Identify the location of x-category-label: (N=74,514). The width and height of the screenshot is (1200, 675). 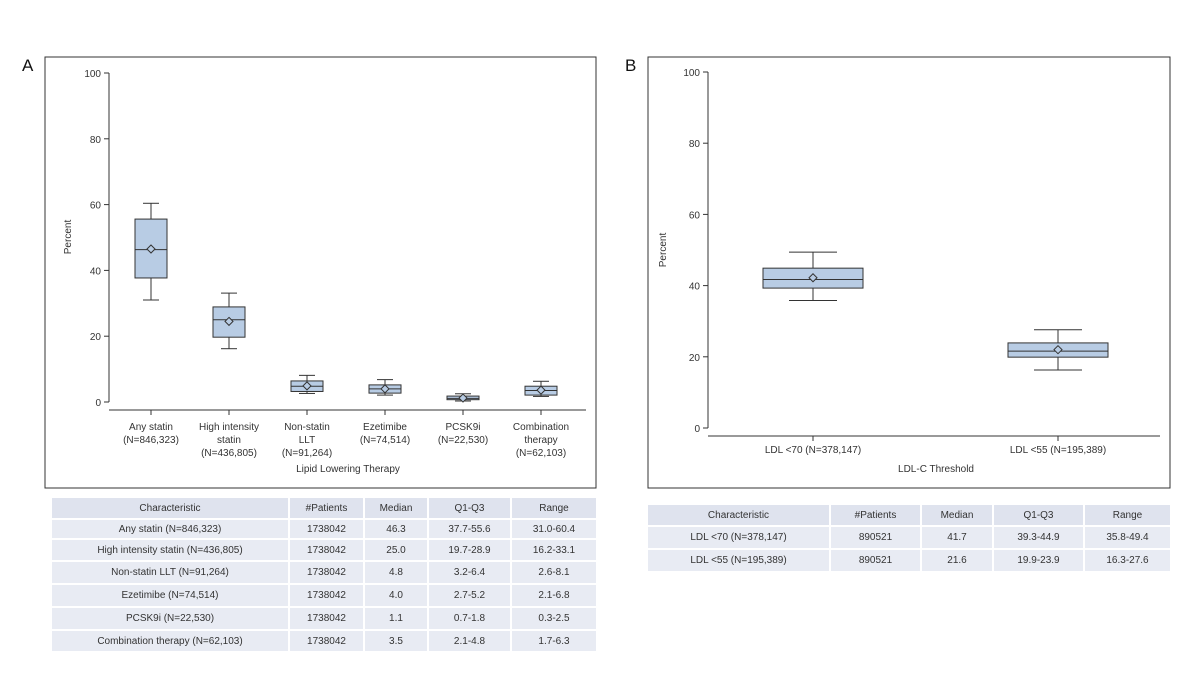
(385, 440).